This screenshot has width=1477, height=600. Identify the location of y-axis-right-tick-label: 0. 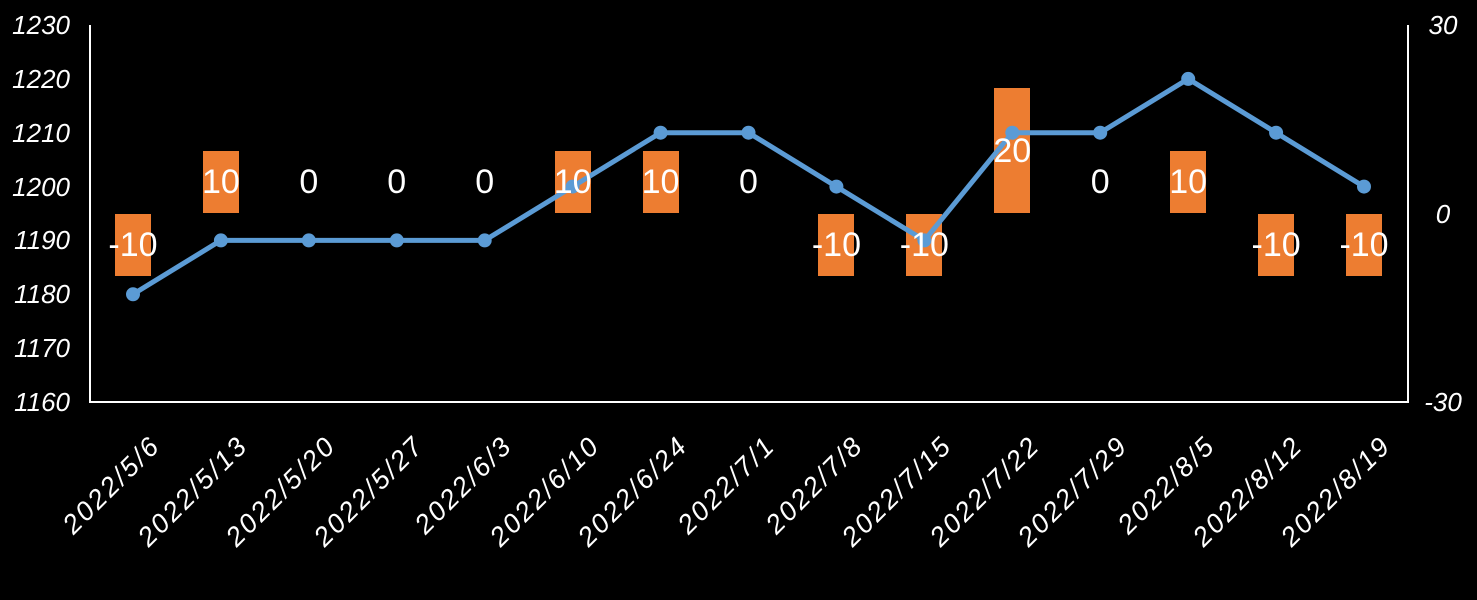
(1443, 213).